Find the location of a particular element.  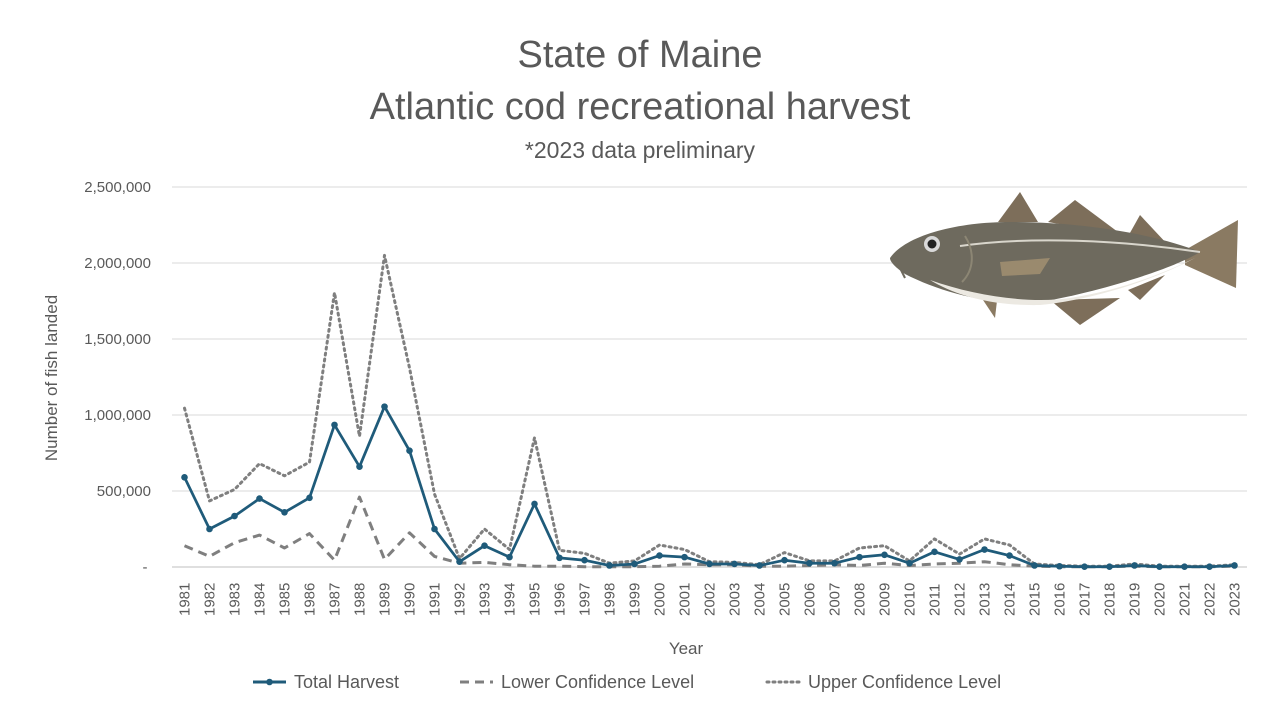

chart-subtitle: *2023 data preliminary is located at coordinates (640, 150).